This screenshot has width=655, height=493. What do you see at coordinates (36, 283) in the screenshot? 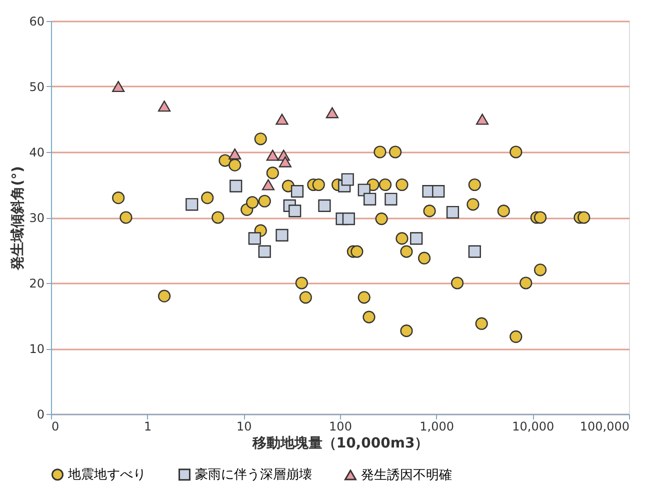
I see `y-tick-label: 20` at bounding box center [36, 283].